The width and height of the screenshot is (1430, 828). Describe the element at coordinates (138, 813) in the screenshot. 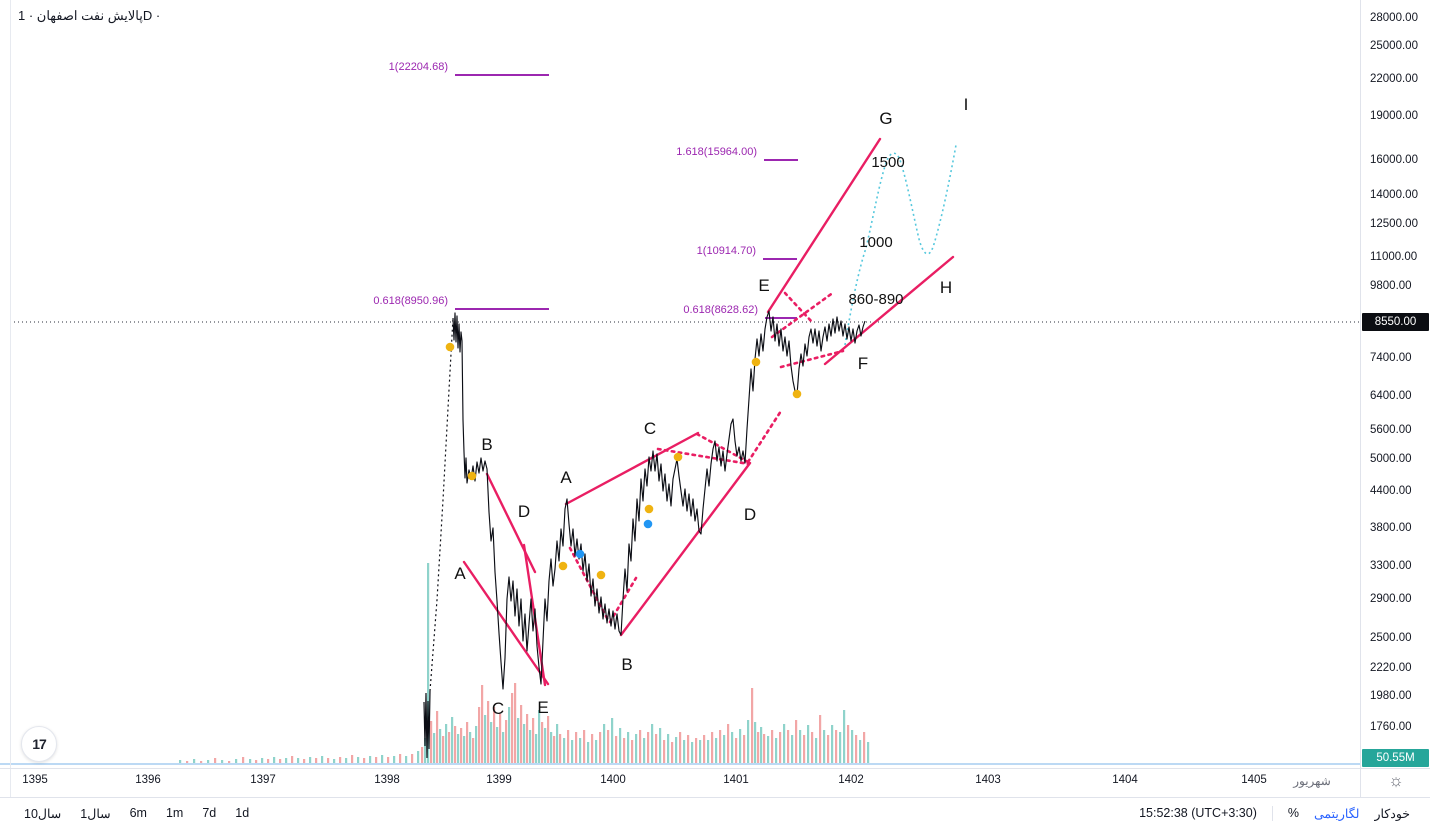

I see `range-button-6m: 6m` at that location.